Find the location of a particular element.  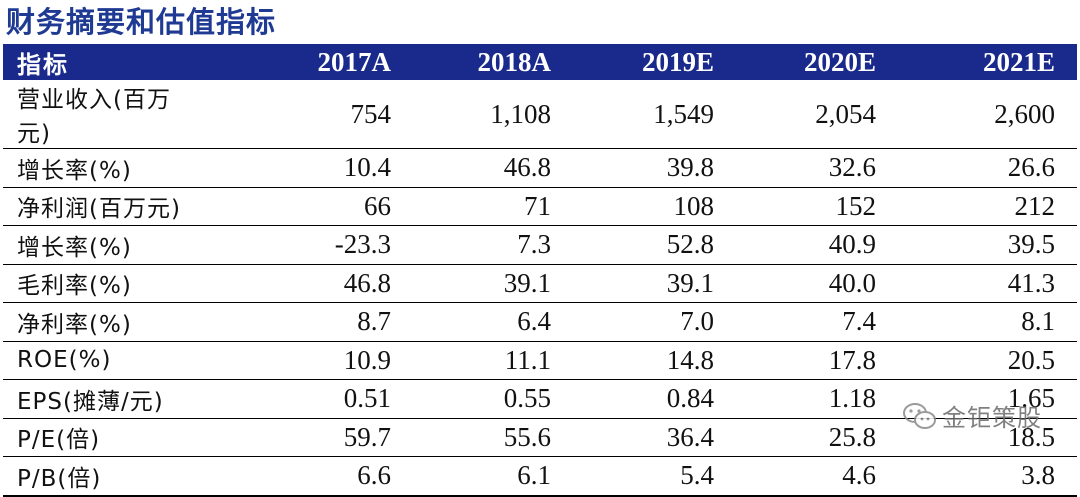

table-cell: 39.8 is located at coordinates (654, 168).